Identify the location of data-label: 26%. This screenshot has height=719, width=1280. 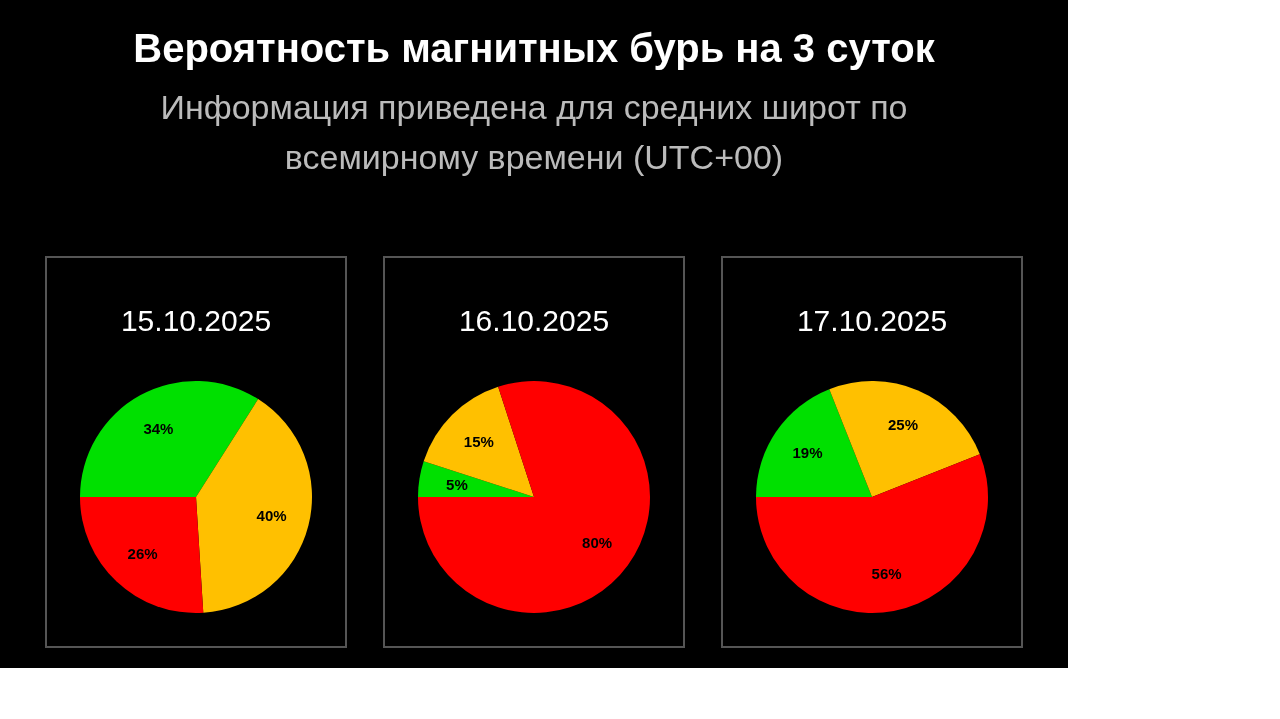
(142, 553).